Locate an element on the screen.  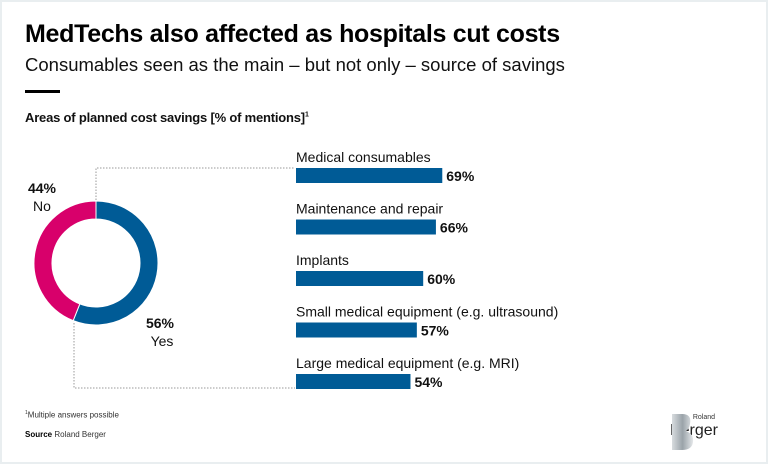
footnote: 1Multiple answers possible is located at coordinates (72, 415).